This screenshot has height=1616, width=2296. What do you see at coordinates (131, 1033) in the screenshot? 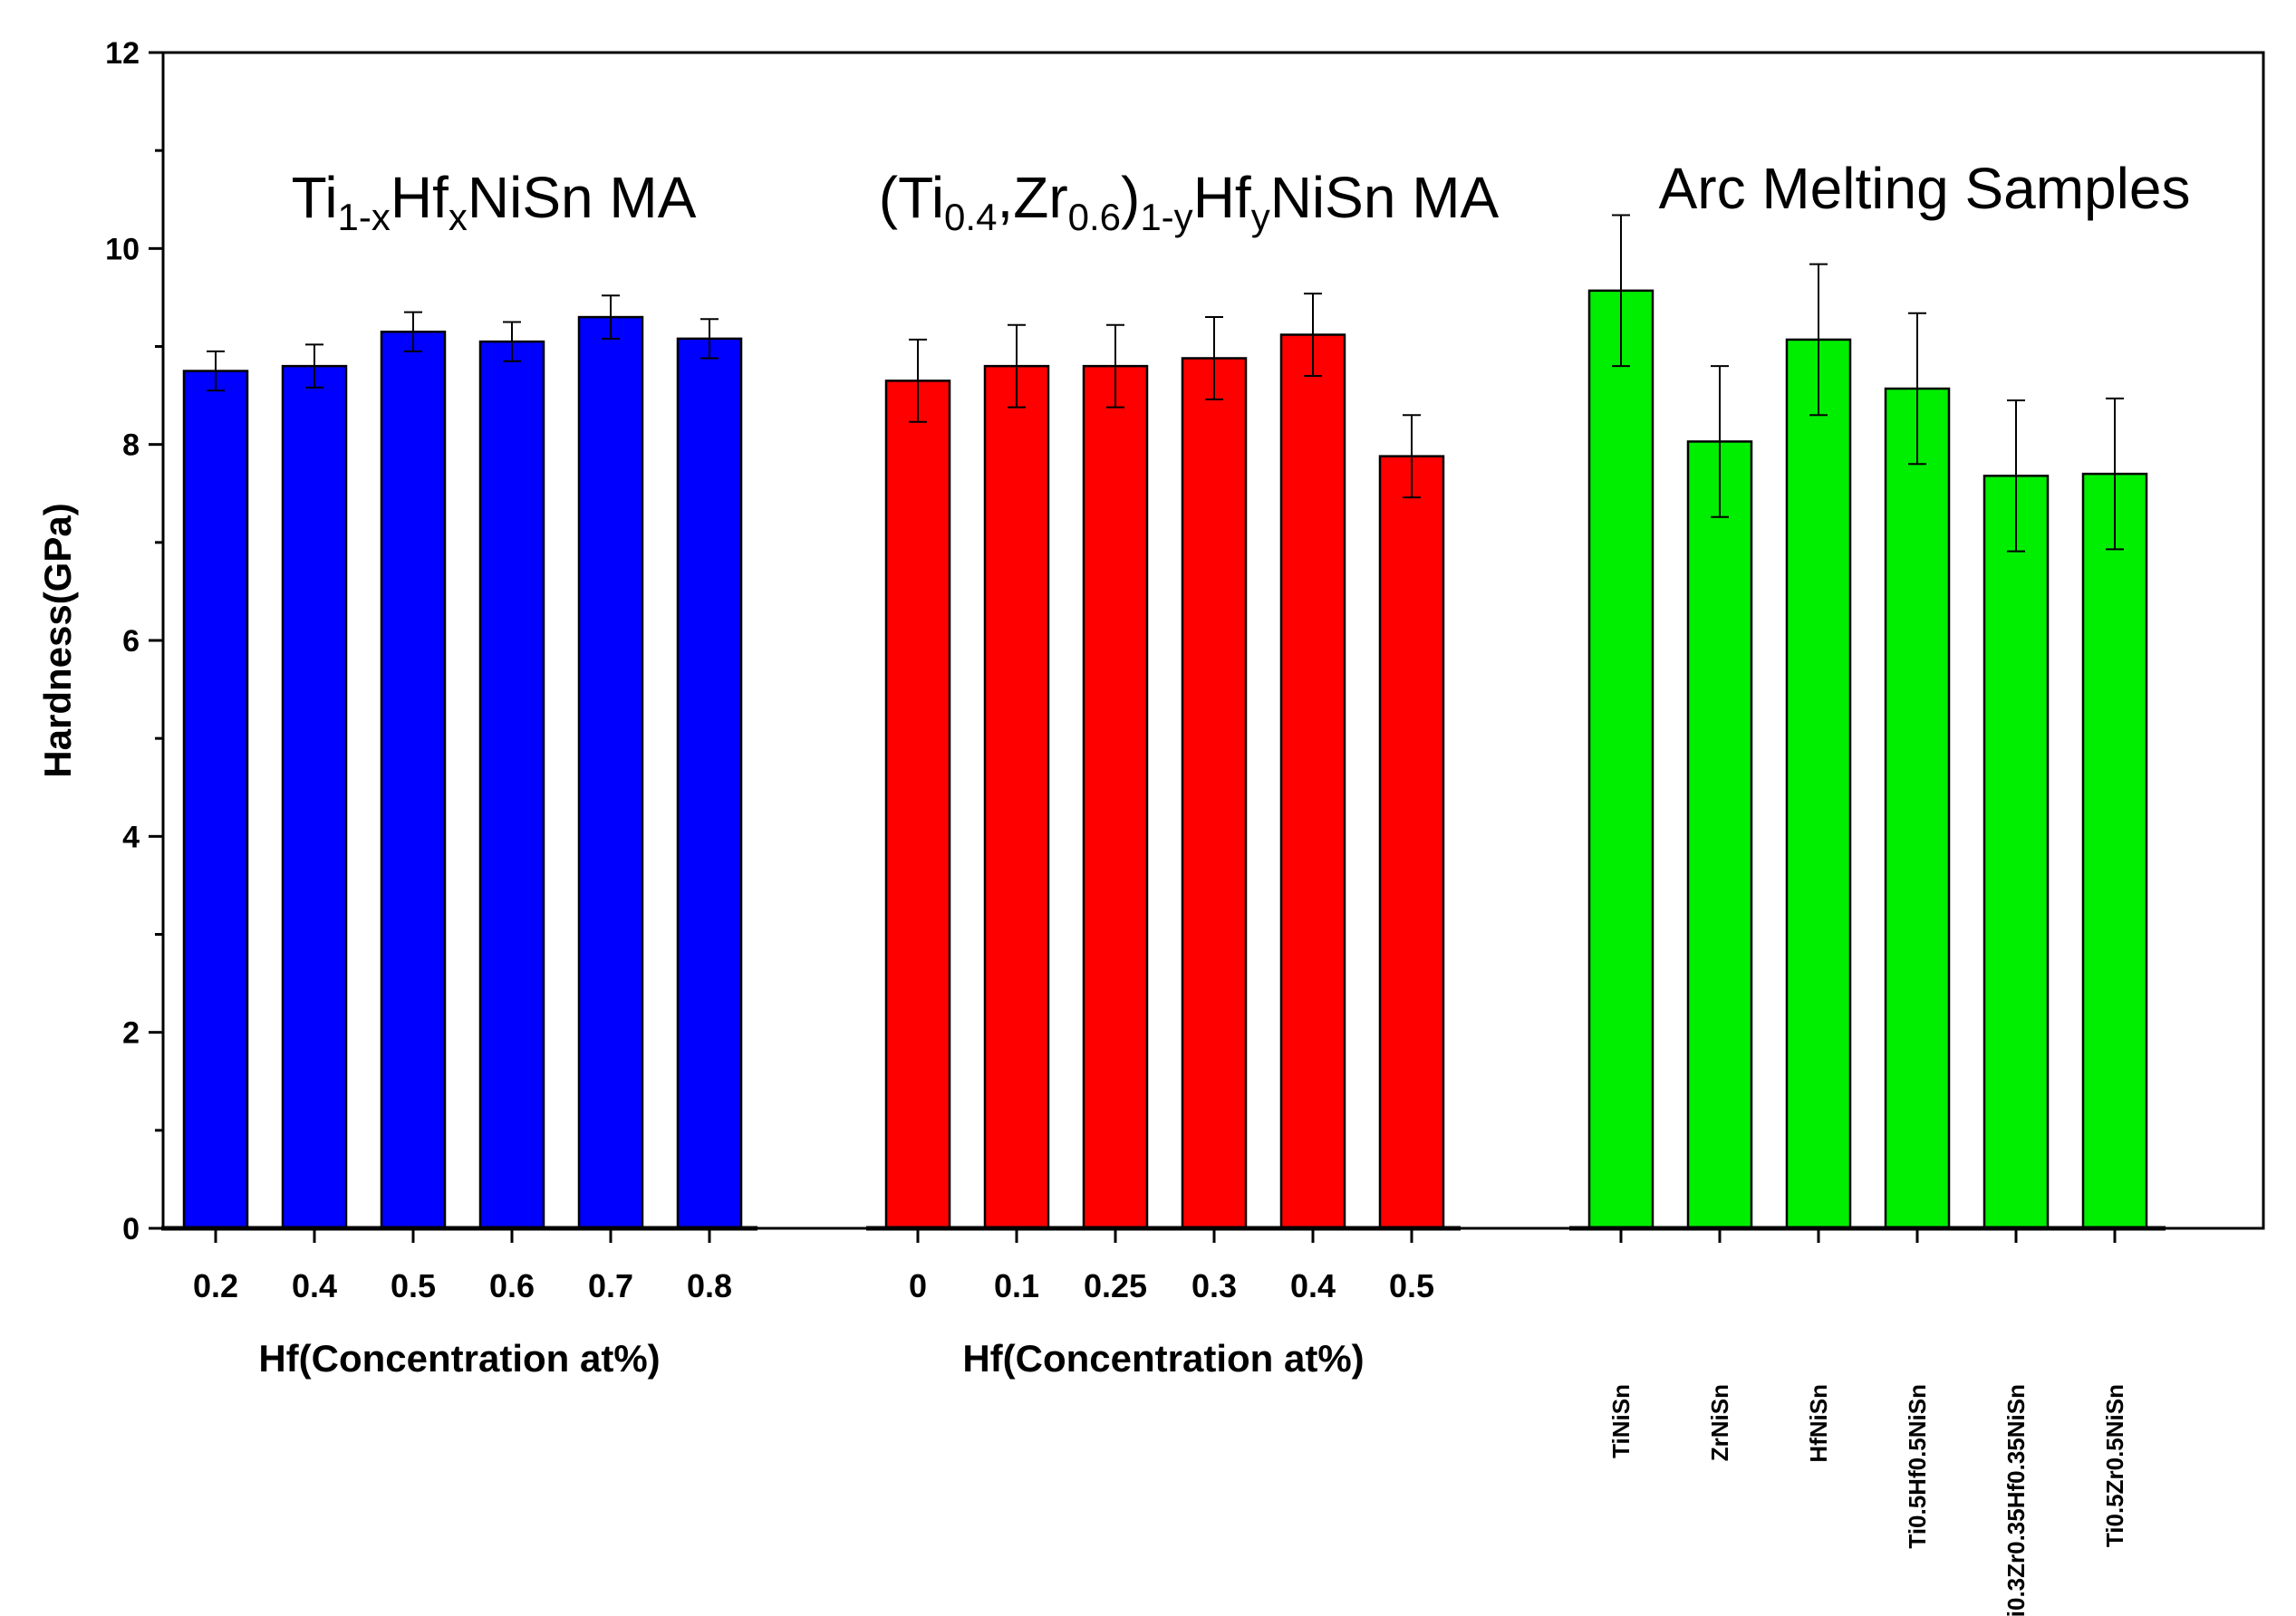
I see `y-tick-label: 2` at bounding box center [131, 1033].